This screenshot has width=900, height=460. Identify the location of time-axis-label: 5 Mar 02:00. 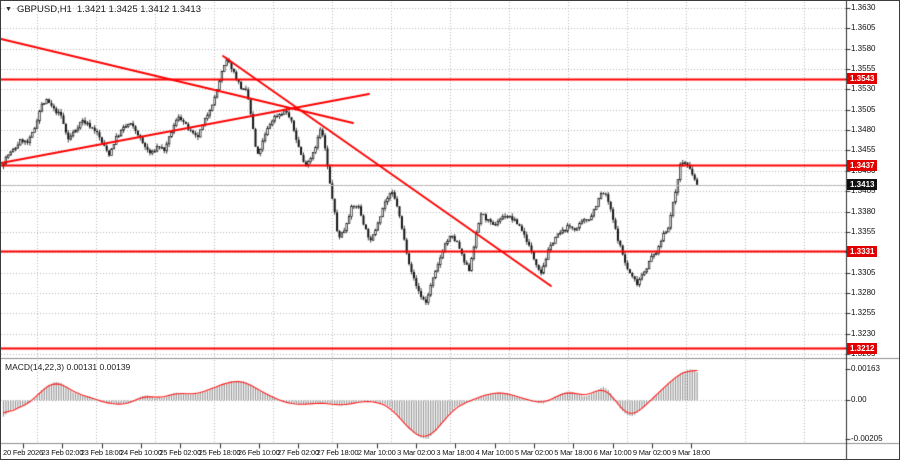
(533, 452).